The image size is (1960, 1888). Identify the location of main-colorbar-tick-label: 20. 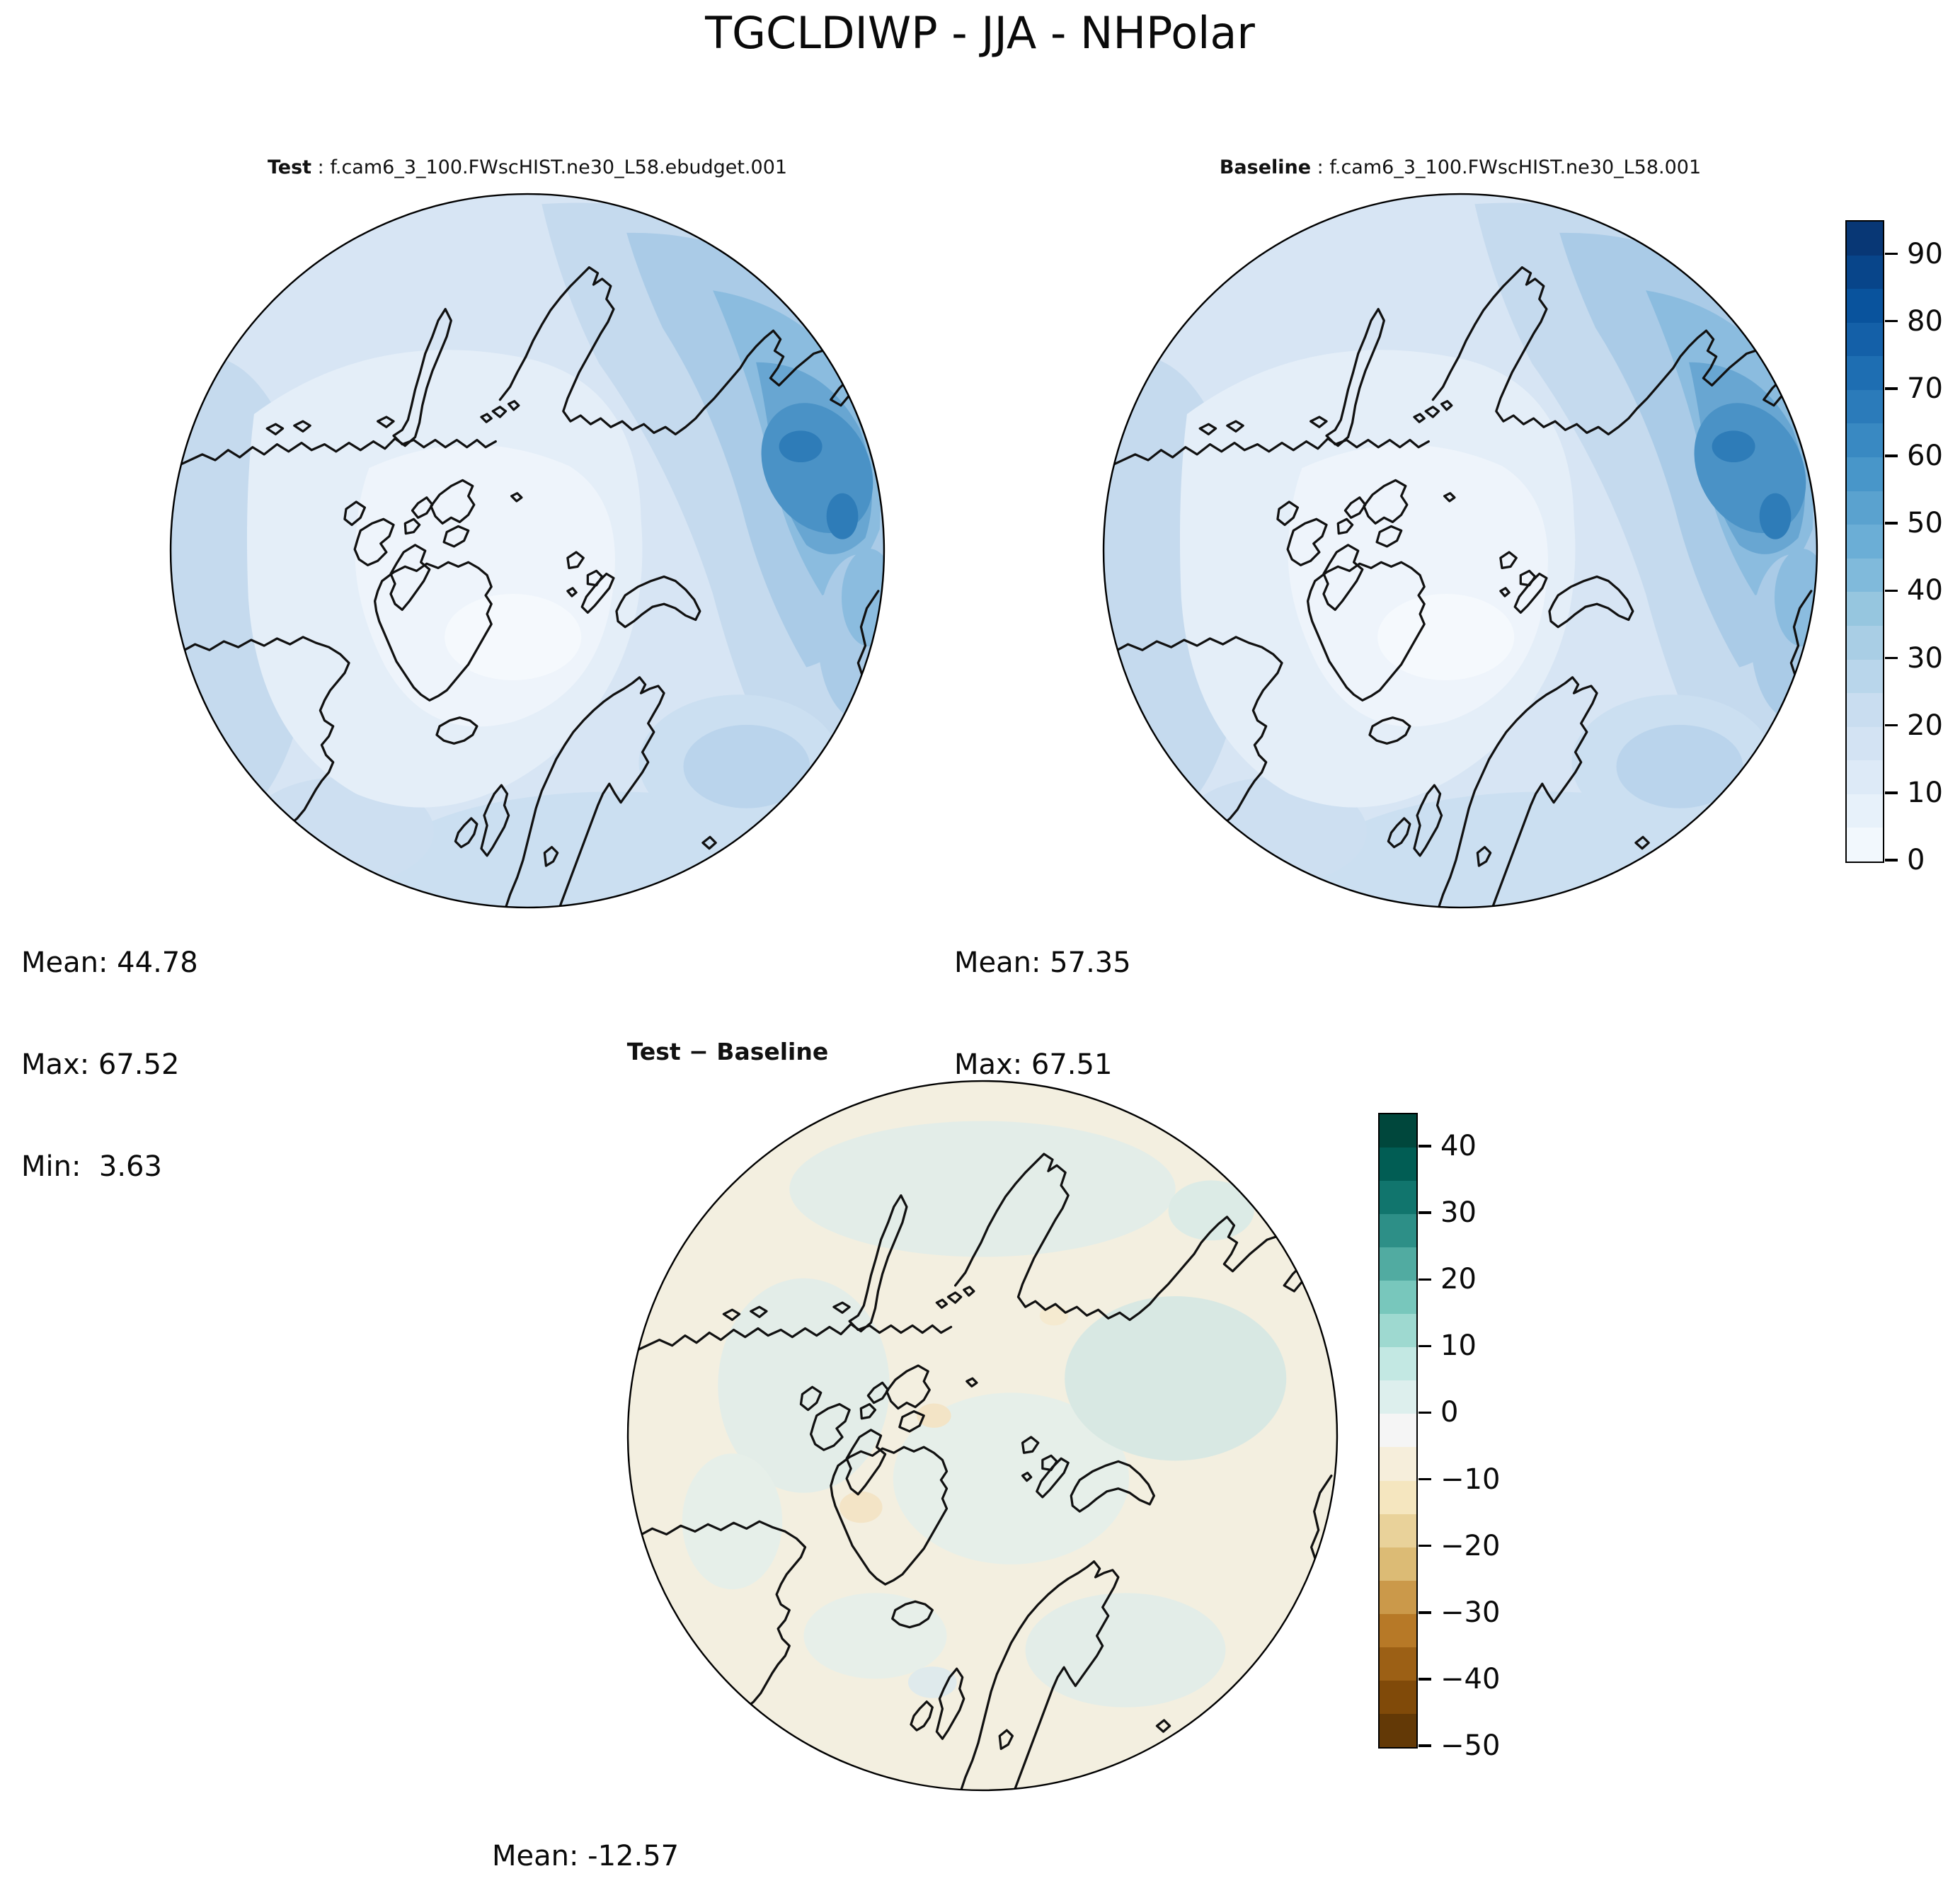
(1925, 725).